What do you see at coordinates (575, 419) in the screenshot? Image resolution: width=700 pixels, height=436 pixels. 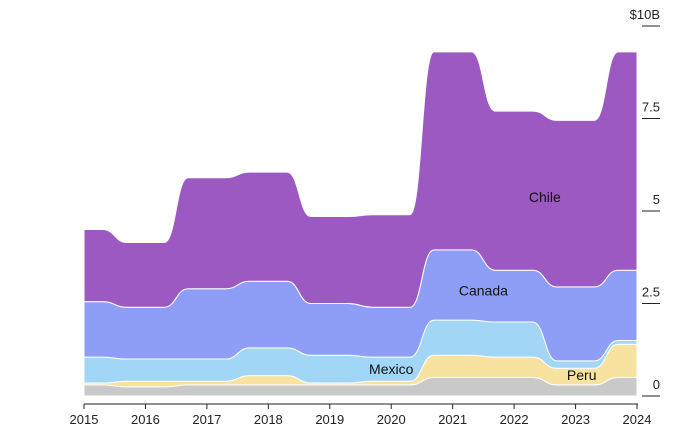 I see `x-tick-label: 2023` at bounding box center [575, 419].